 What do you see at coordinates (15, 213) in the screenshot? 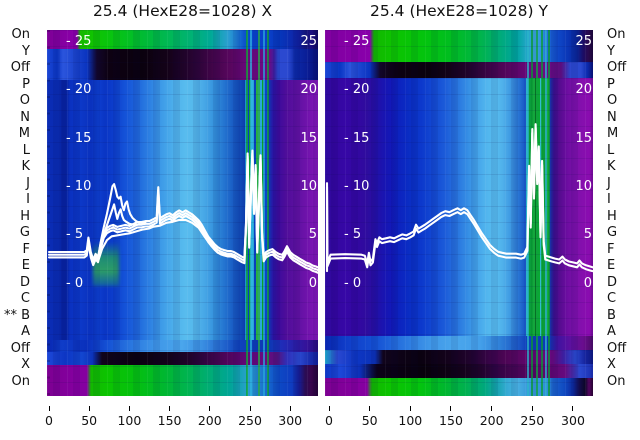
I see `left-axis-labels: On Y Off P O N M L K J I H G F E D C ** B A Off X On` at bounding box center [15, 213].